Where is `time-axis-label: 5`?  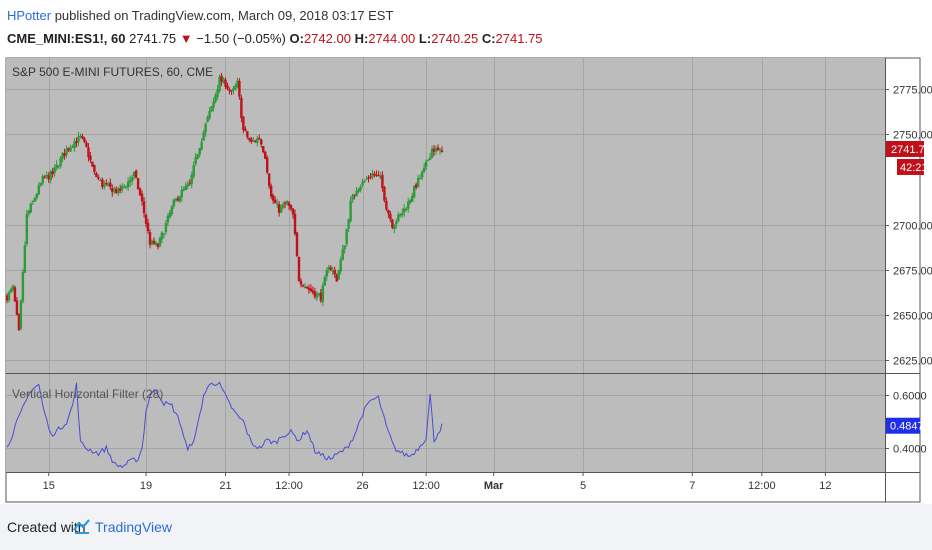 time-axis-label: 5 is located at coordinates (583, 486).